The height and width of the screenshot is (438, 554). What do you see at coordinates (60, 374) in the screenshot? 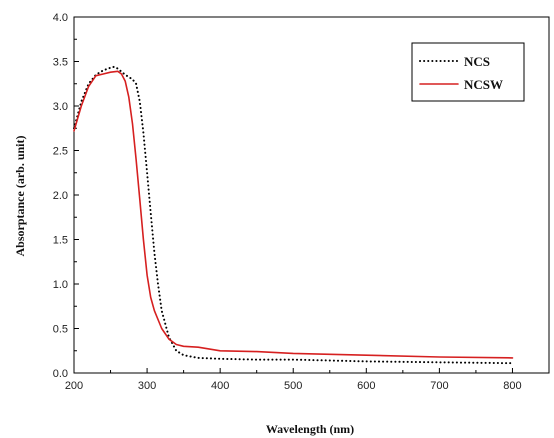
I see `y-tick-label: 0.0` at bounding box center [60, 374].